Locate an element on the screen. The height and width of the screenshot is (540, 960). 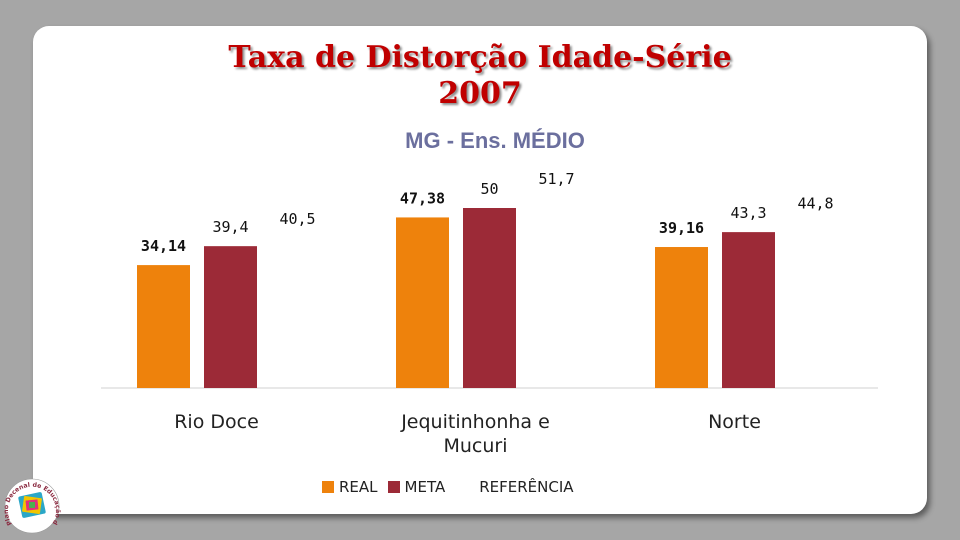
legend-item-referencia: REFERÊNCIA is located at coordinates (526, 487).